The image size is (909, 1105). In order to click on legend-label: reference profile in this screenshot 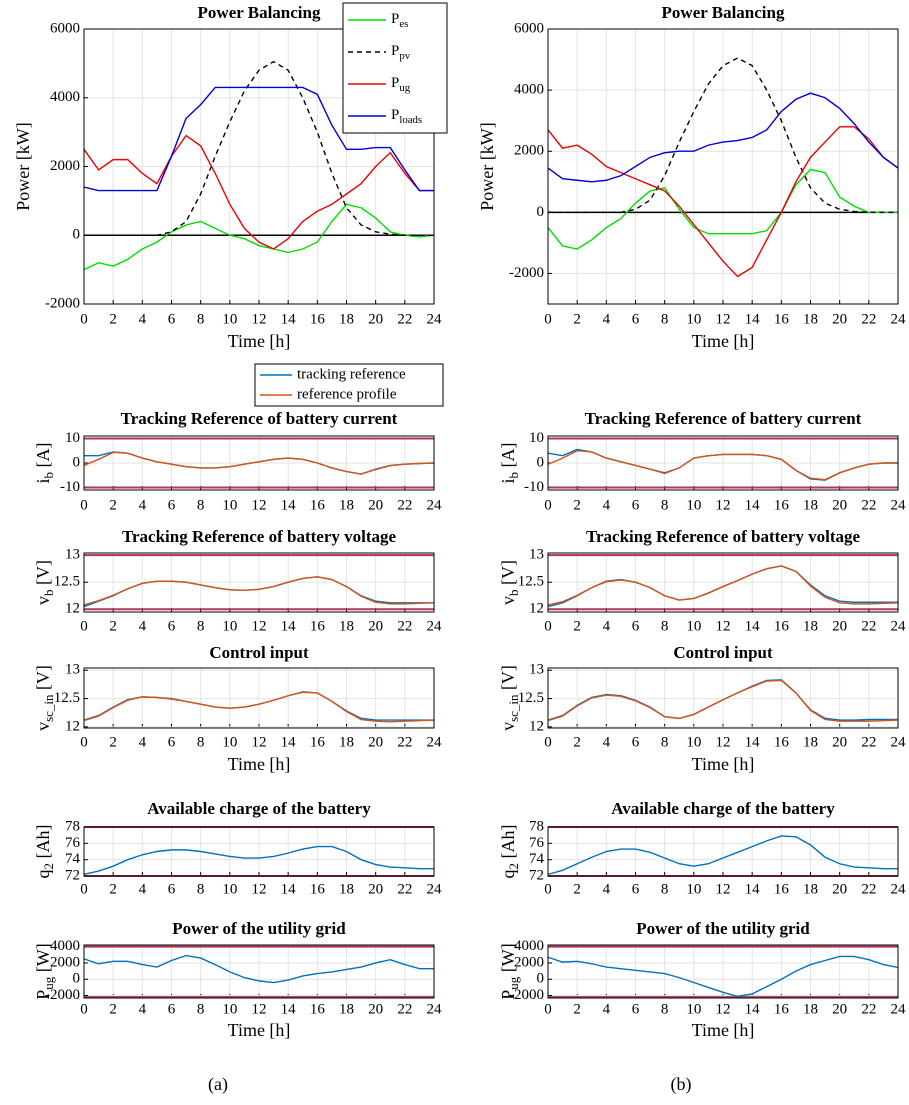, I will do `click(347, 394)`.